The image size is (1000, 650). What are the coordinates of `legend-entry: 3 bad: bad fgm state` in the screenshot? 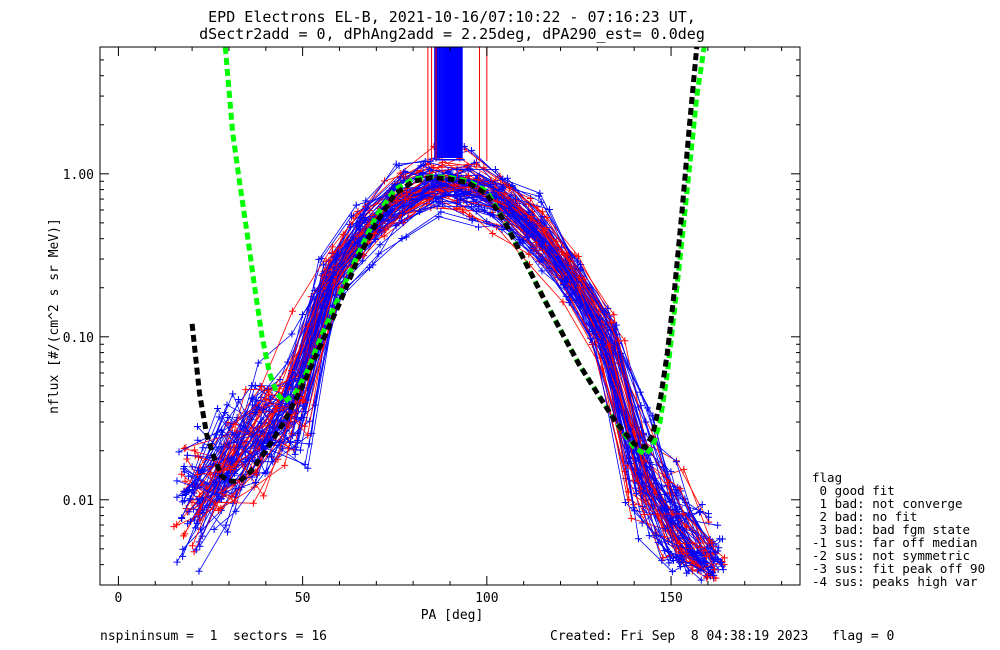 It's located at (891, 529).